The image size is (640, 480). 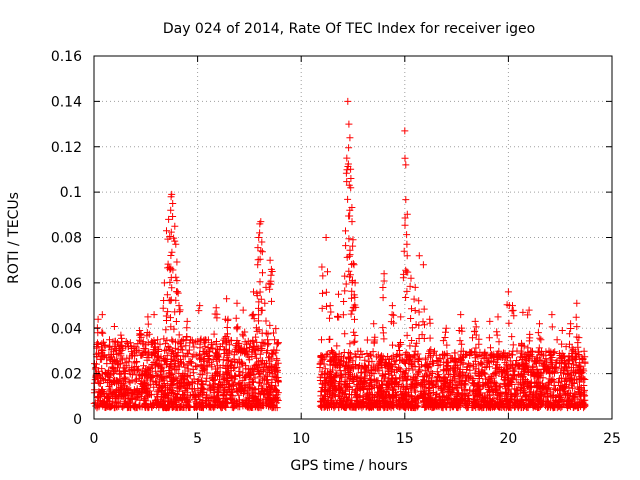 I want to click on y-tick-label: 0.04, so click(x=66, y=329).